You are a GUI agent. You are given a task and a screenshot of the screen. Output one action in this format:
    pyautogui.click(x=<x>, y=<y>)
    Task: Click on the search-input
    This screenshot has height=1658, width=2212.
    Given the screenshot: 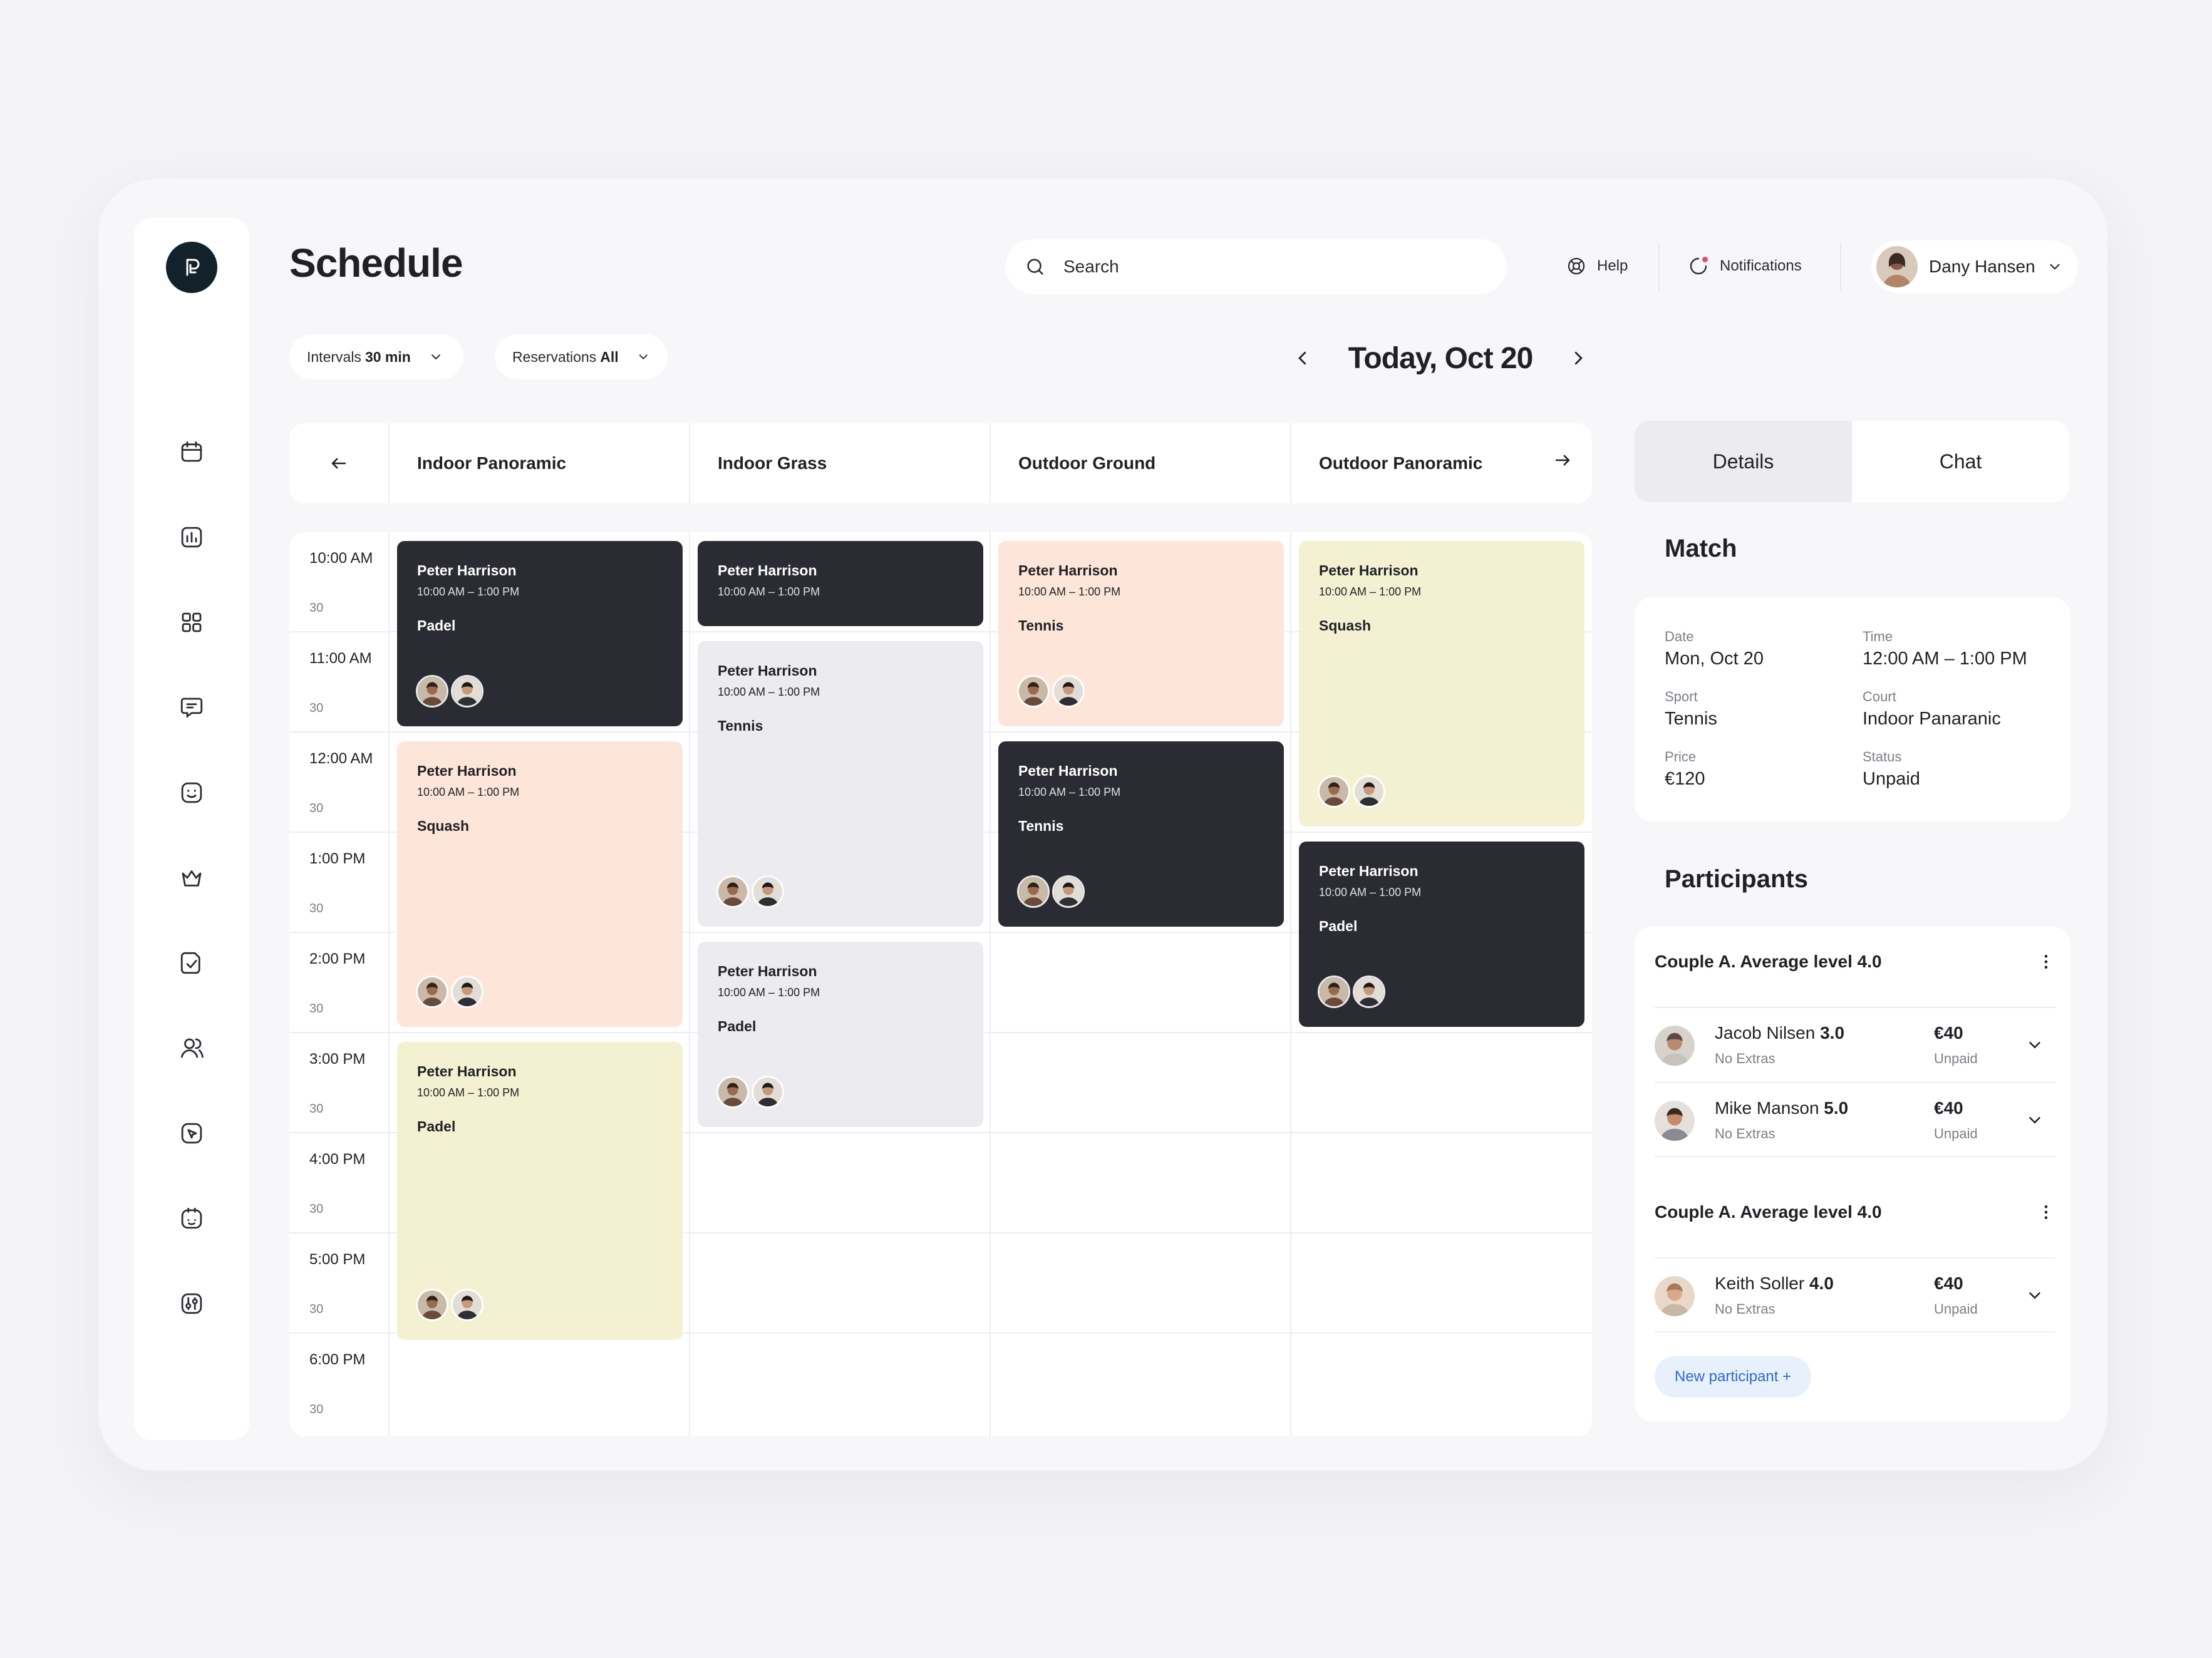 What is the action you would take?
    pyautogui.click(x=1251, y=267)
    